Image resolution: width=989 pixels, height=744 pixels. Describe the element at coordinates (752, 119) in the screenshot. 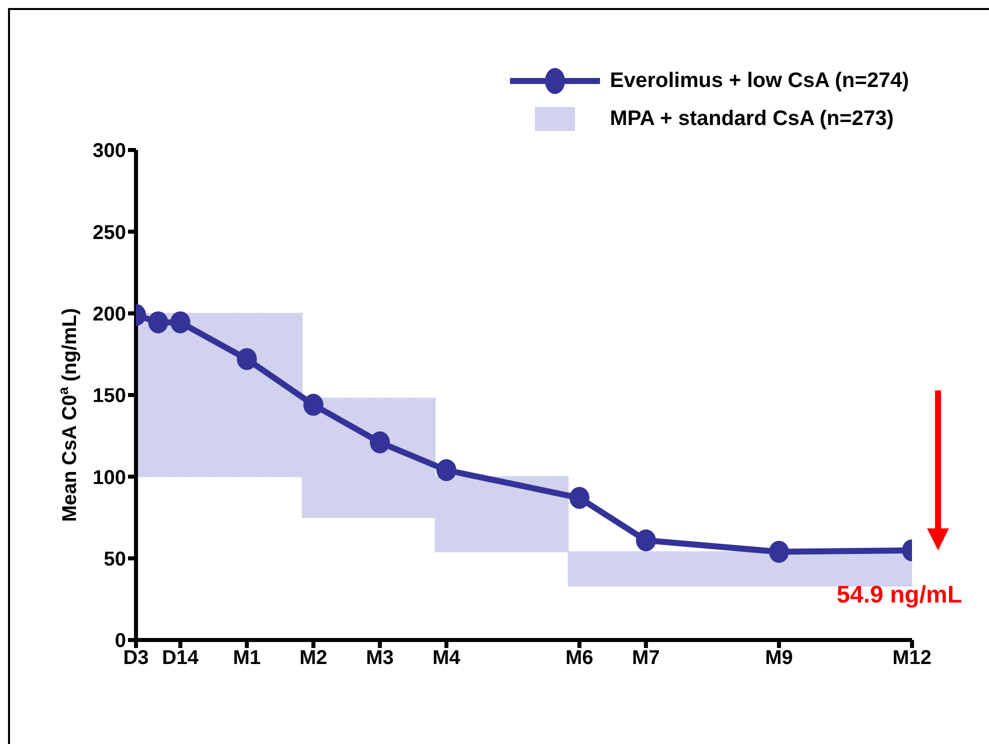

I see `legend-label: MPA + standard CsA (n=273)` at that location.